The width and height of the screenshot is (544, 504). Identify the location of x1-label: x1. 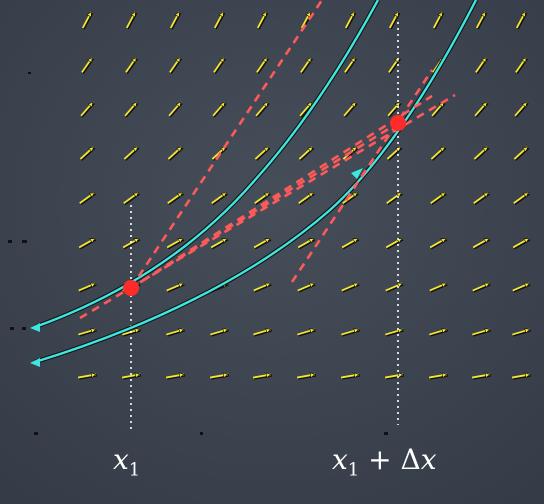
(126, 463).